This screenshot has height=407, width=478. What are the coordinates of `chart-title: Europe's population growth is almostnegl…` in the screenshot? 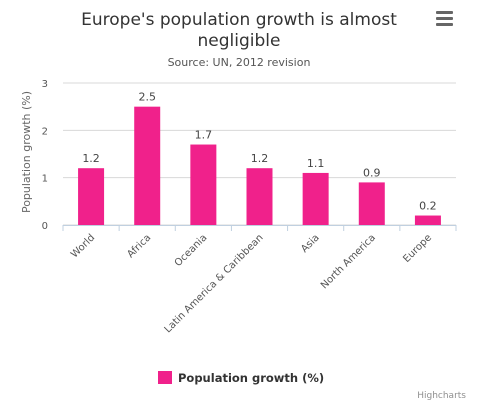 It's located at (239, 30).